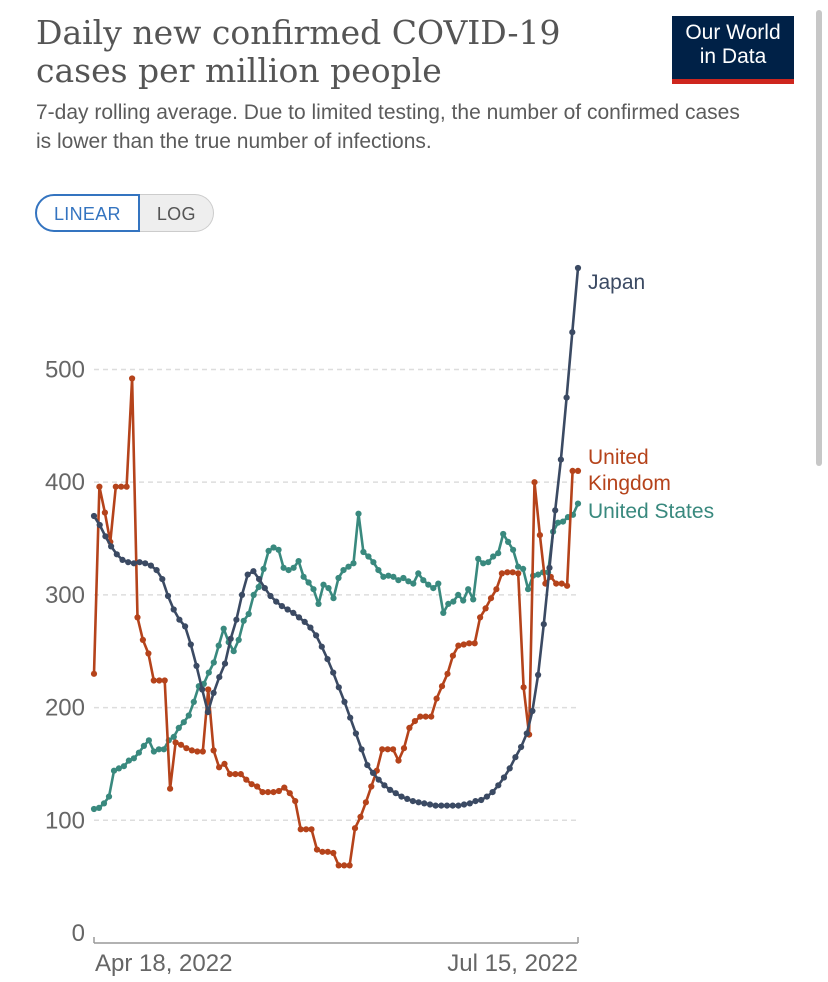 Image resolution: width=828 pixels, height=982 pixels. I want to click on logo-line-1: Our World, so click(733, 32).